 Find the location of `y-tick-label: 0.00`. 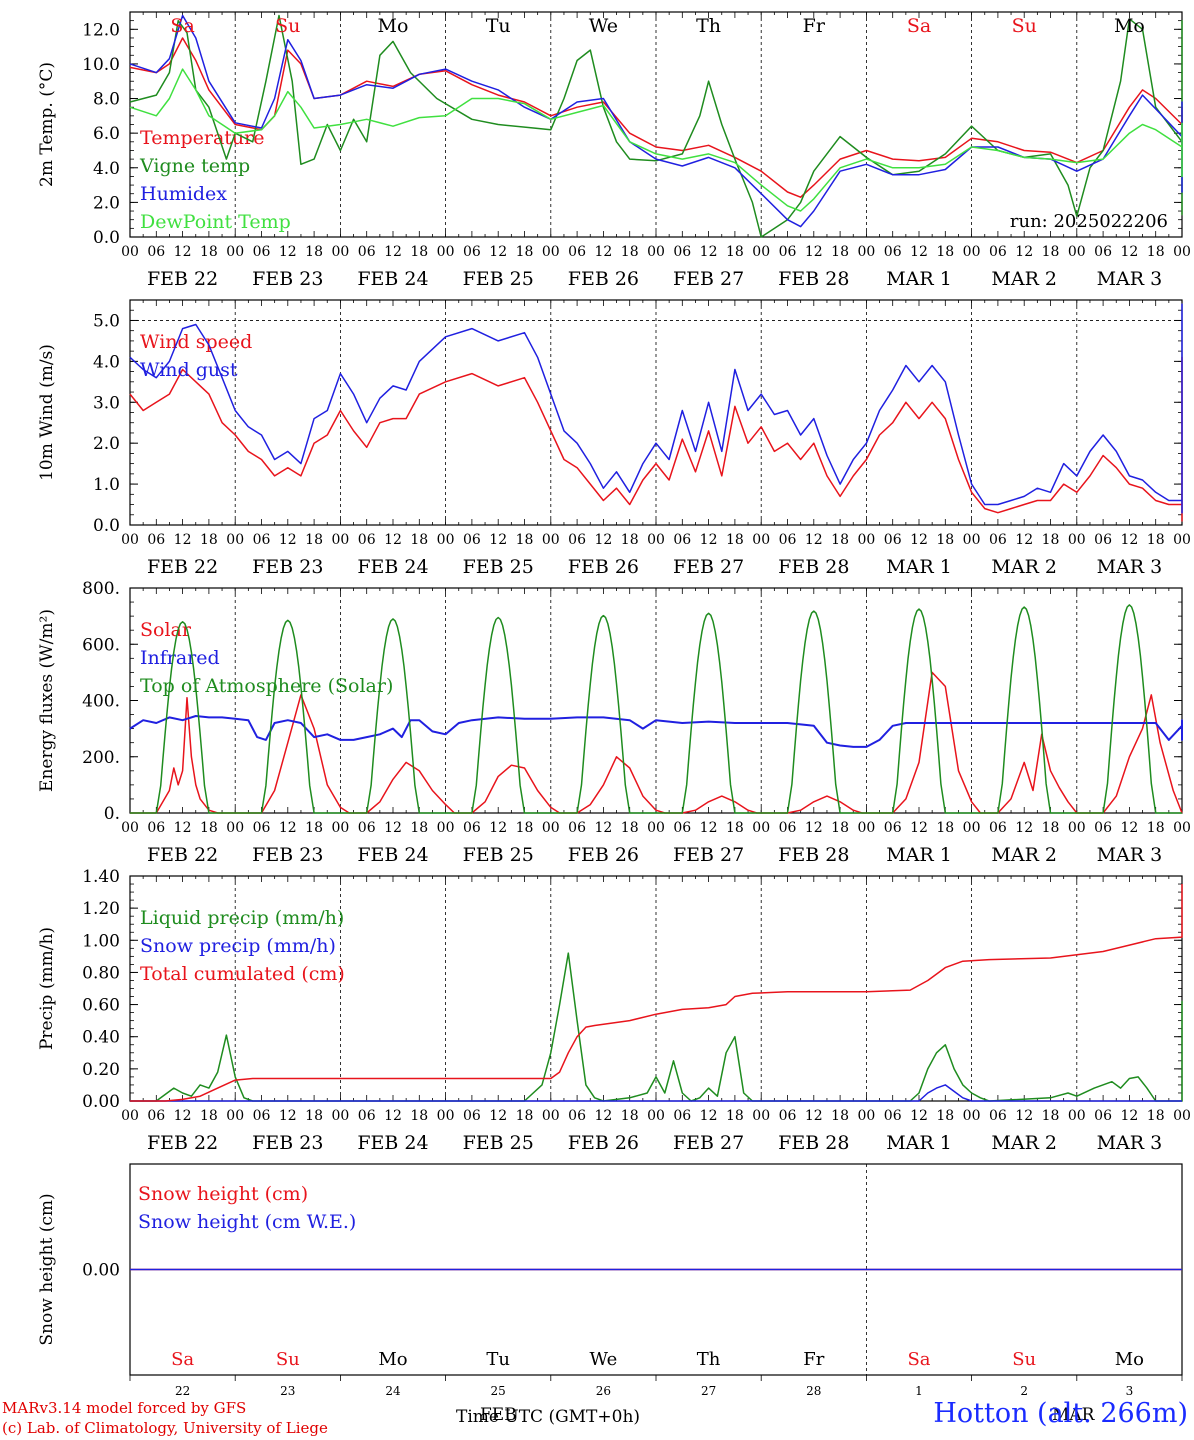

y-tick-label: 0.00 is located at coordinates (101, 1102).